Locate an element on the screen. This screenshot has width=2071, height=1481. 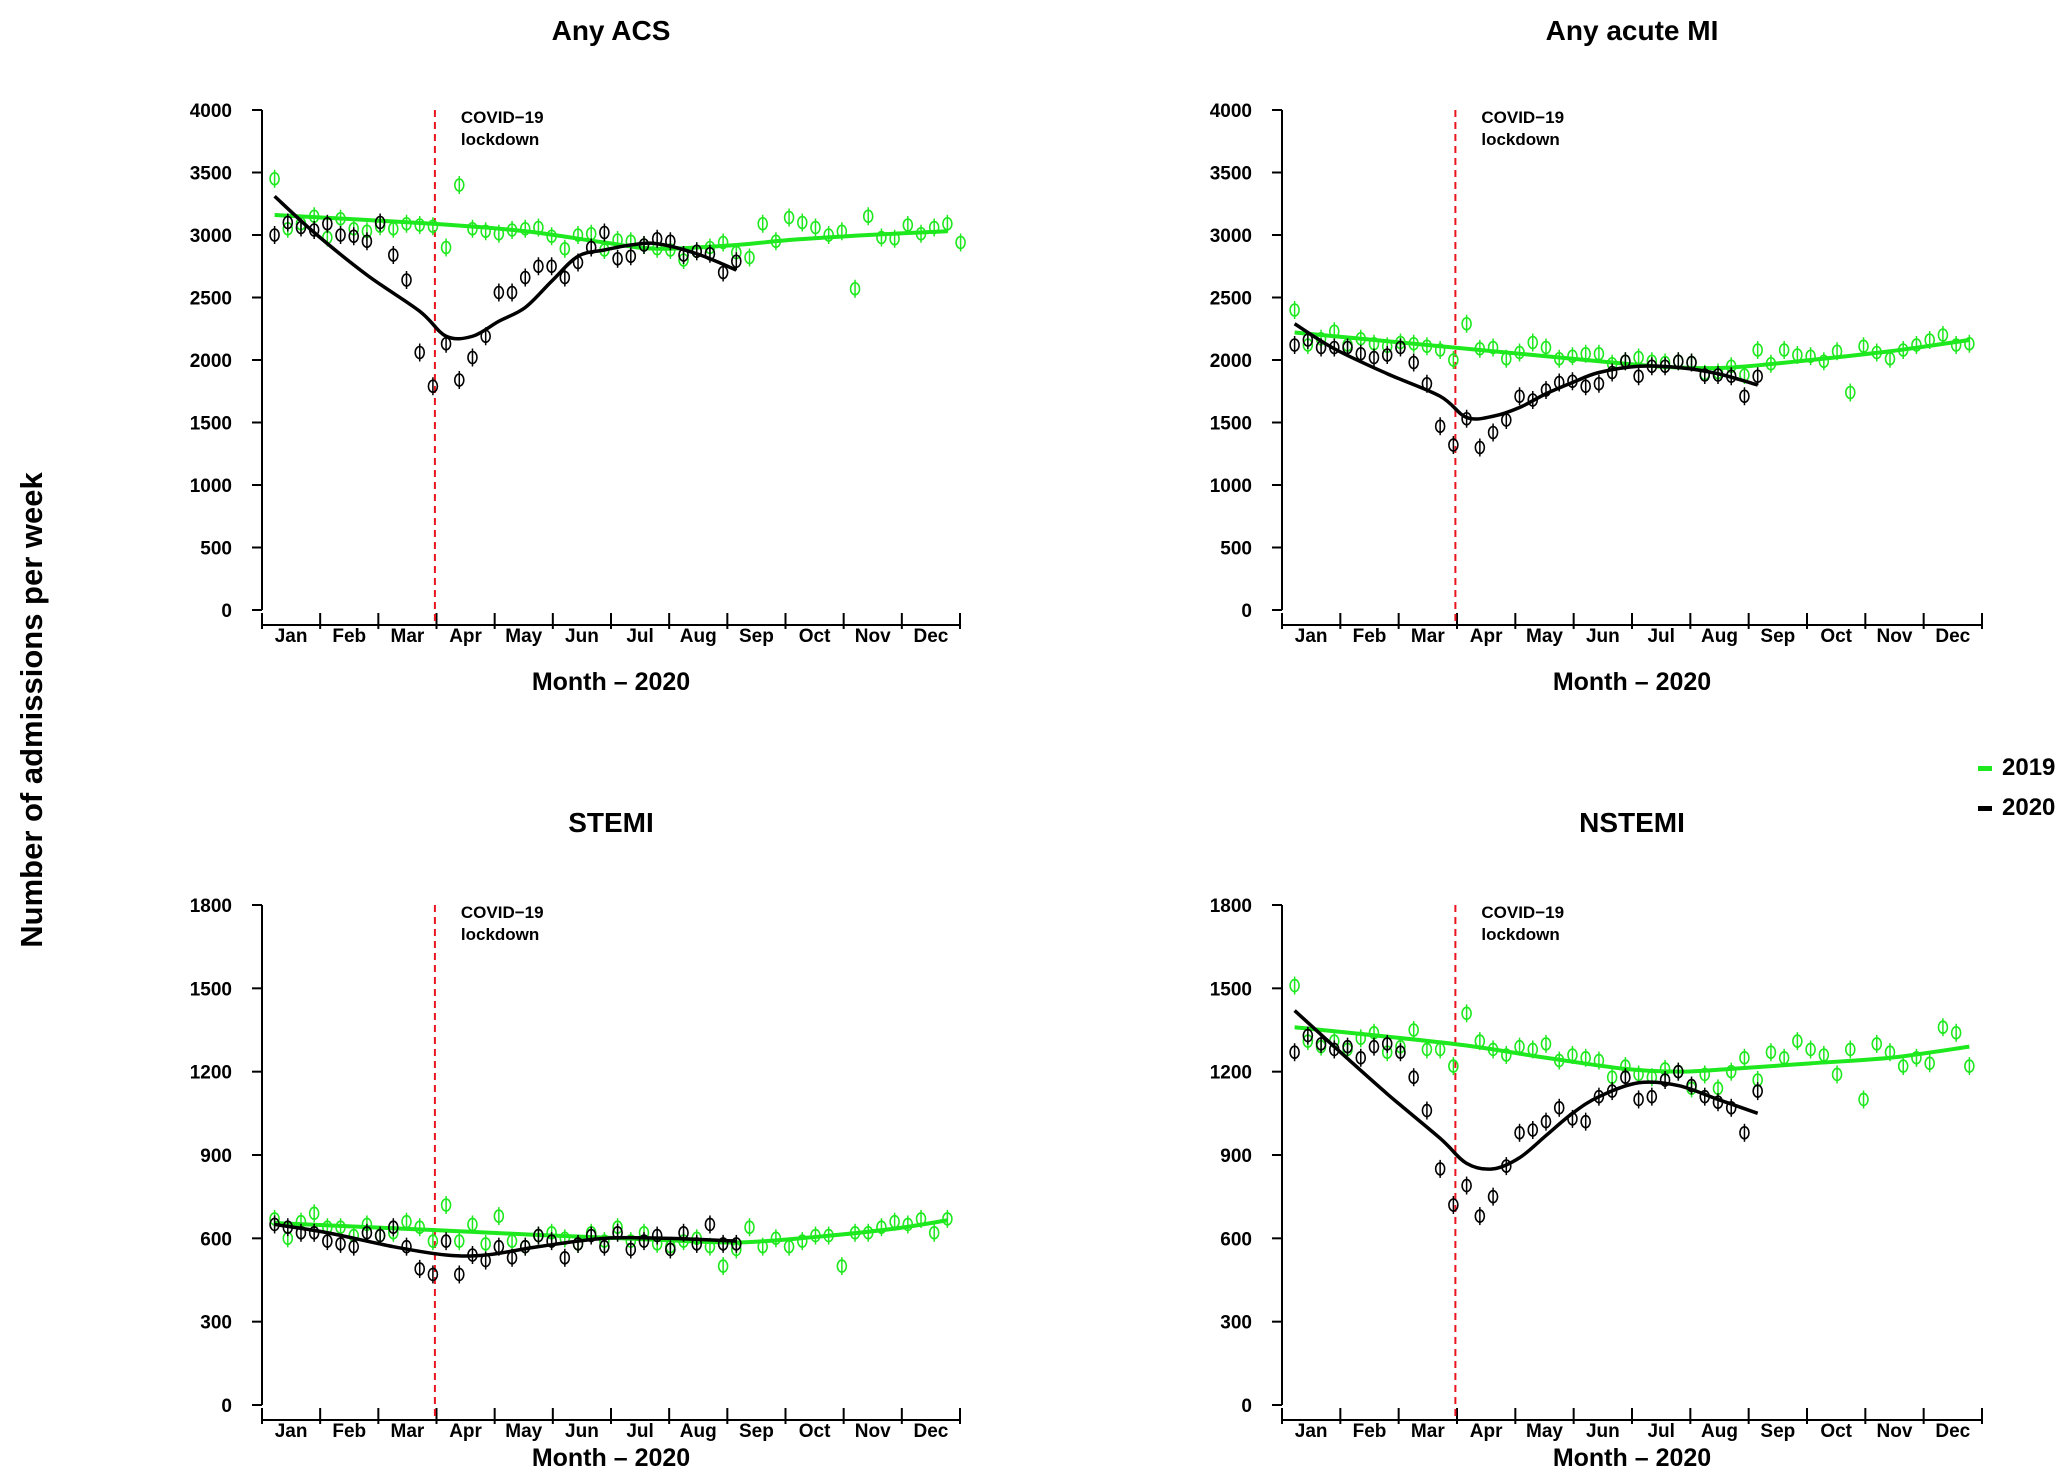
y-tick-label: 1000 is located at coordinates (211, 486).